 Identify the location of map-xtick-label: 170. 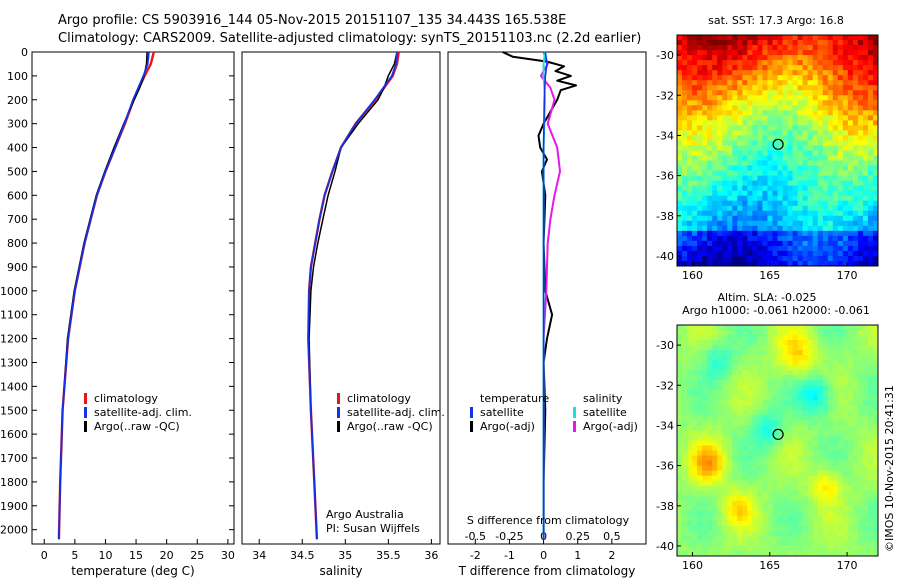
(847, 565).